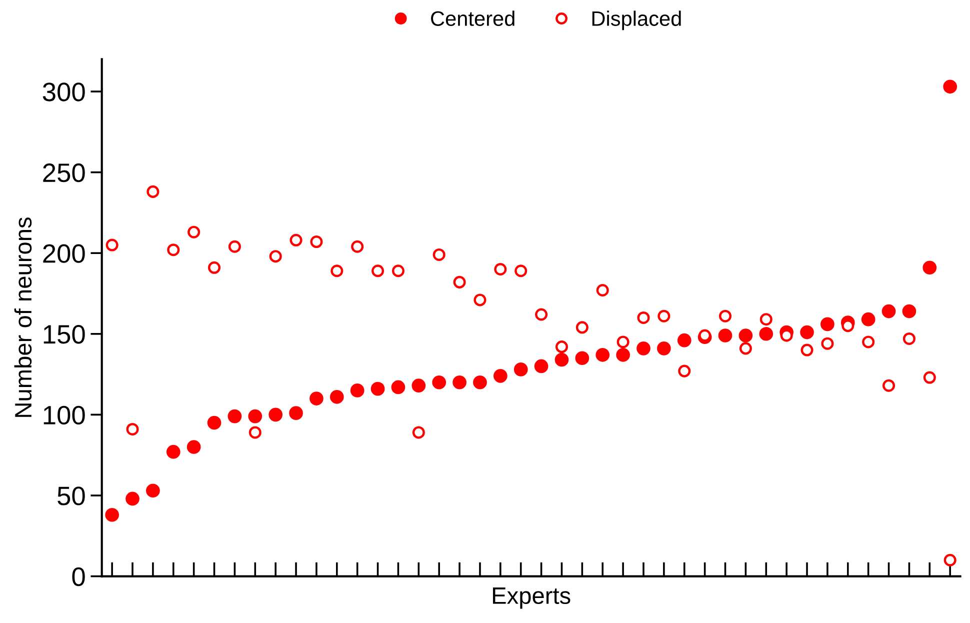  What do you see at coordinates (71, 496) in the screenshot?
I see `y-tick-label: 50` at bounding box center [71, 496].